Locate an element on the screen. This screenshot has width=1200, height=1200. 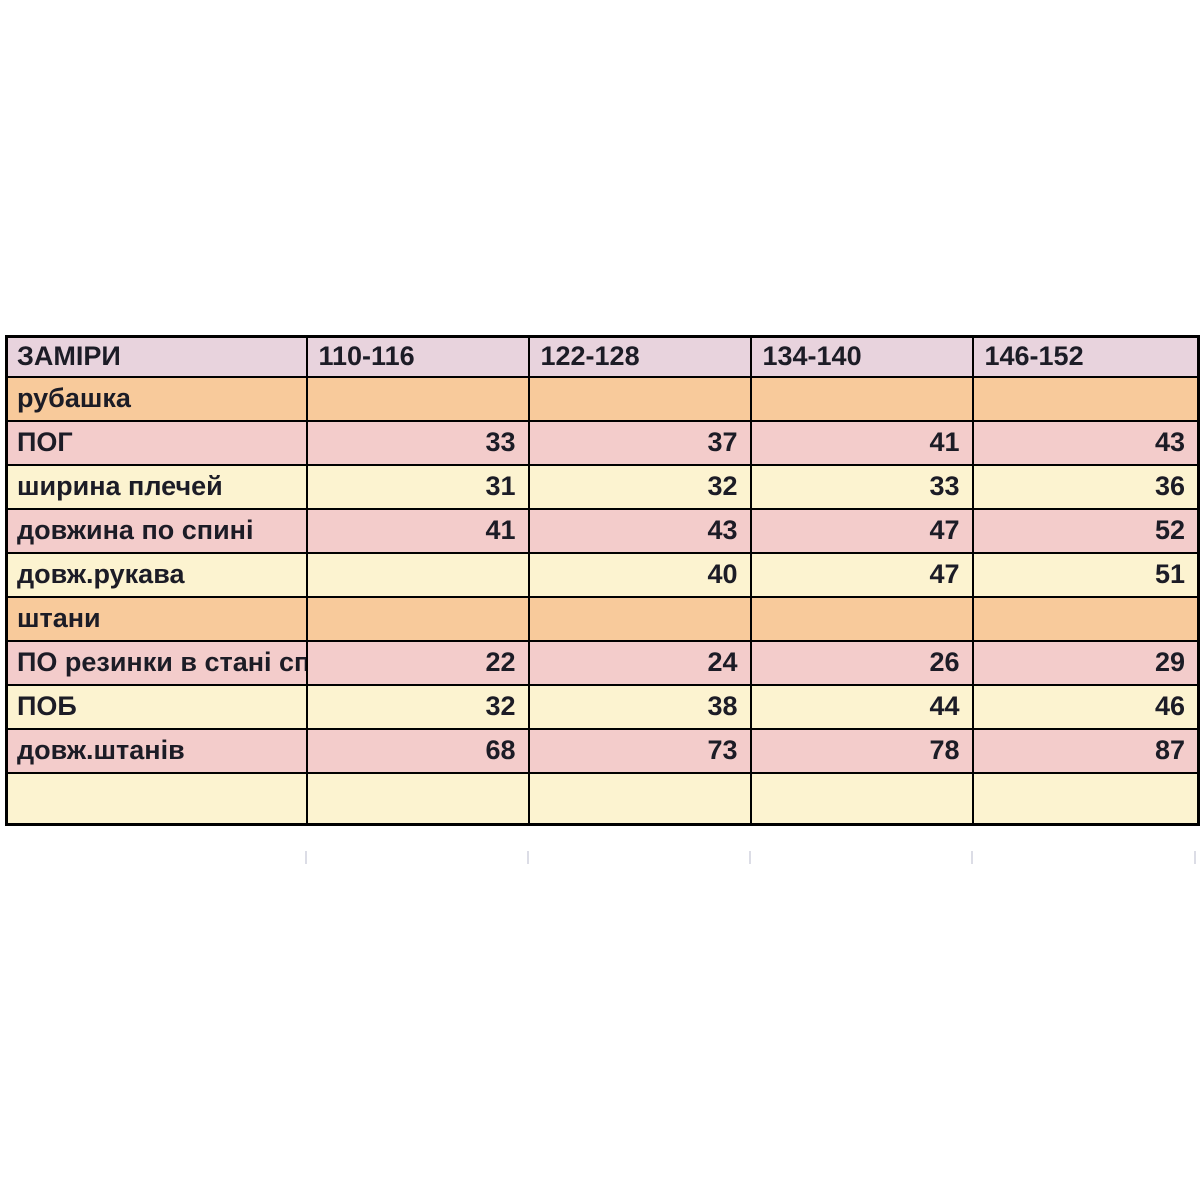
value-cell: 78 is located at coordinates (861, 750).